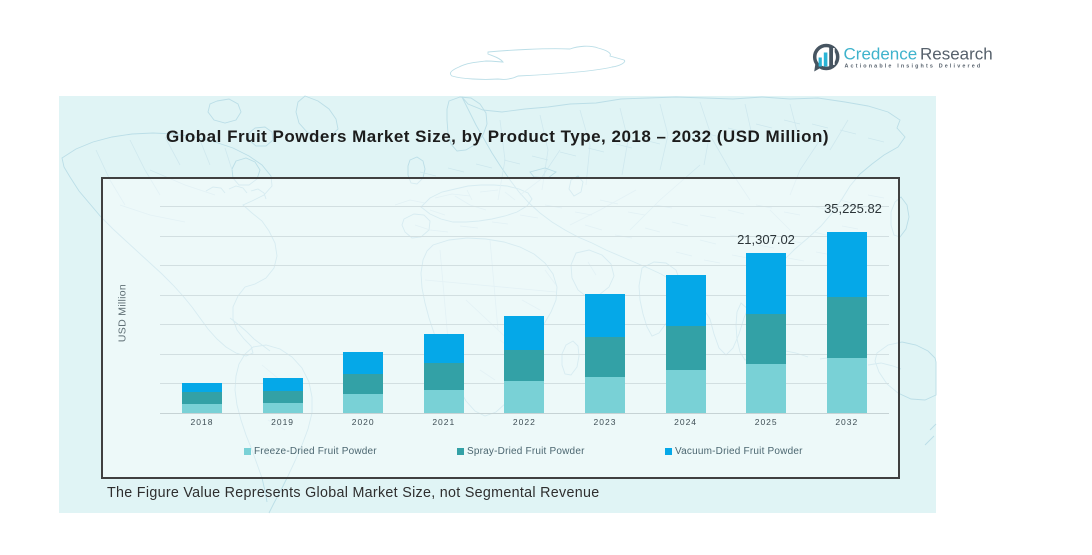  I want to click on svg-text: Actionable Insights Delivered, so click(914, 67).